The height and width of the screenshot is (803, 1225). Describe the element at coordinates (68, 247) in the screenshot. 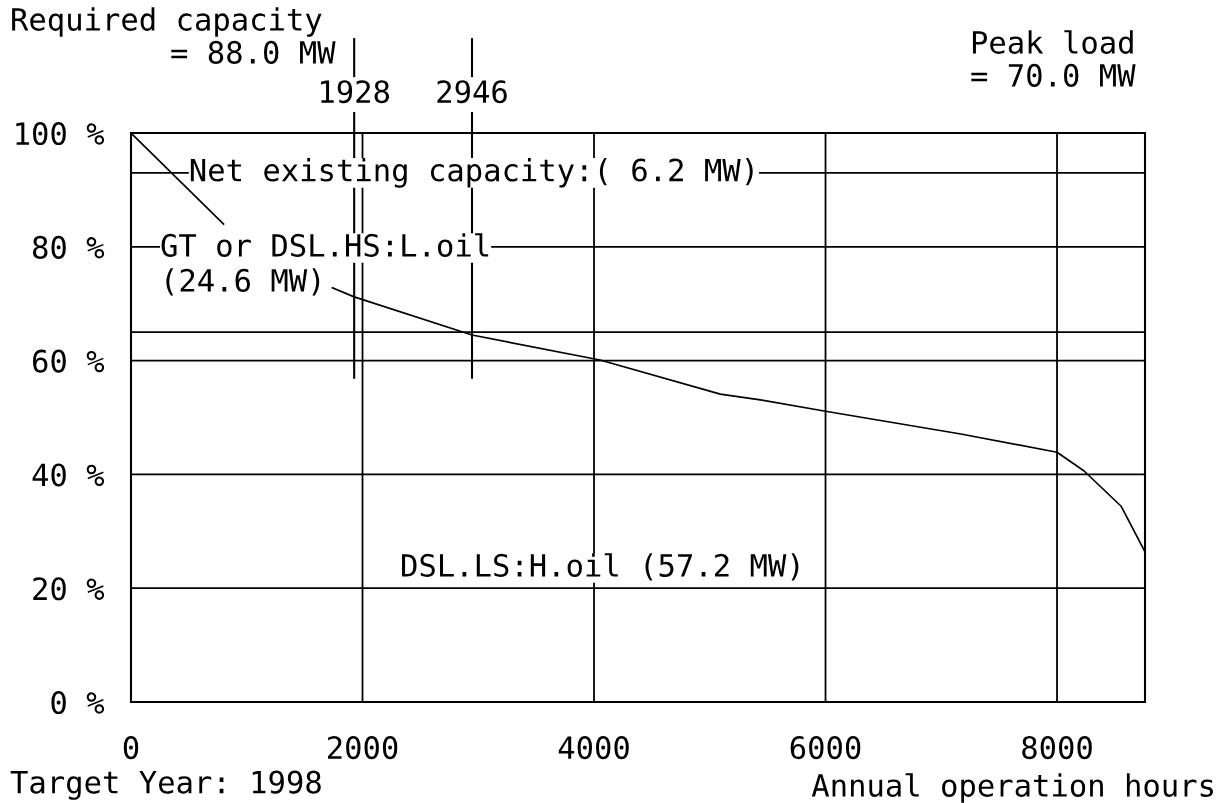

I see `y-tick-label: 80 %` at that location.